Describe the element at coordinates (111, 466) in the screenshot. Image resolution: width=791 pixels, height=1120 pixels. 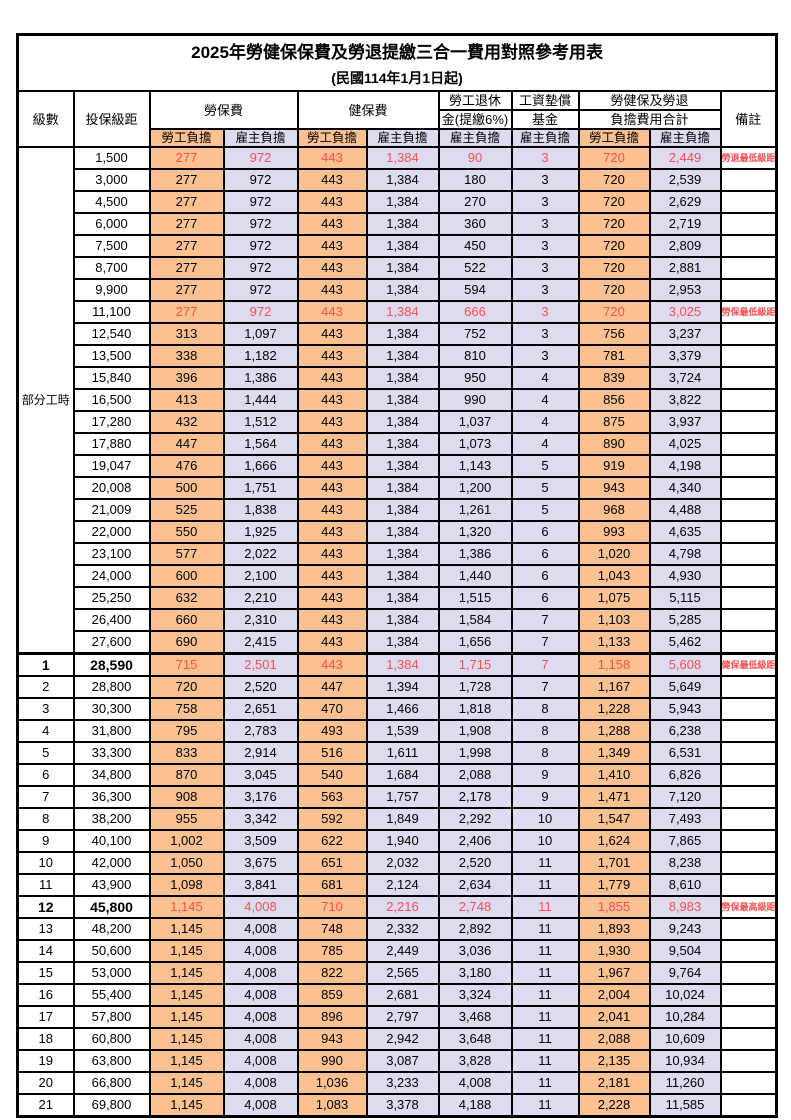
I see `bracket-cell: 19,047` at that location.